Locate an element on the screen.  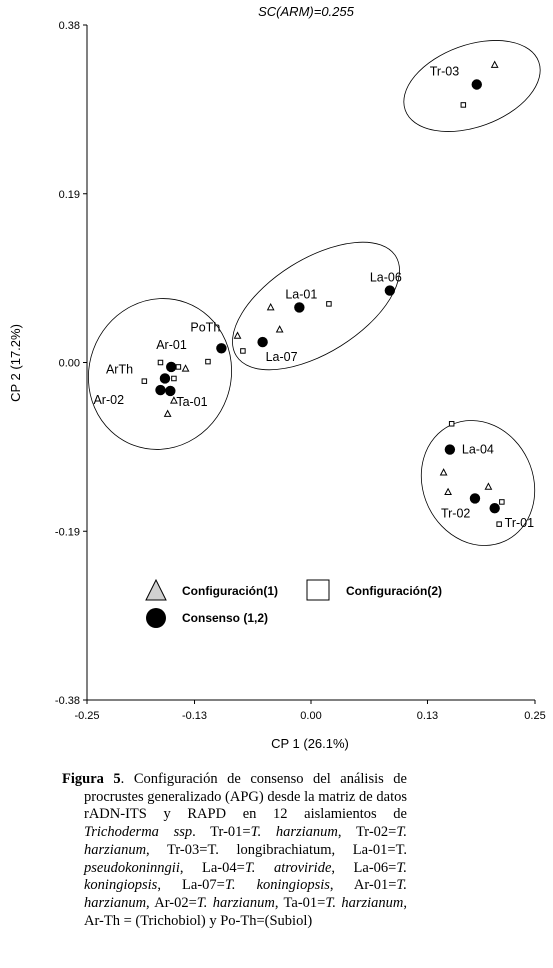
legend-label: Configuración(2) is located at coordinates (394, 591).